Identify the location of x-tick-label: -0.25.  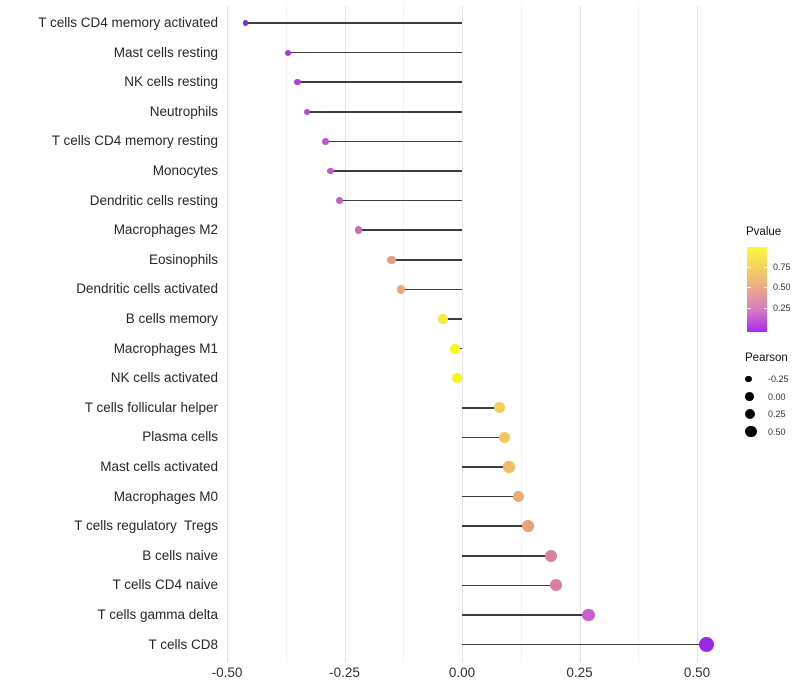
(344, 672).